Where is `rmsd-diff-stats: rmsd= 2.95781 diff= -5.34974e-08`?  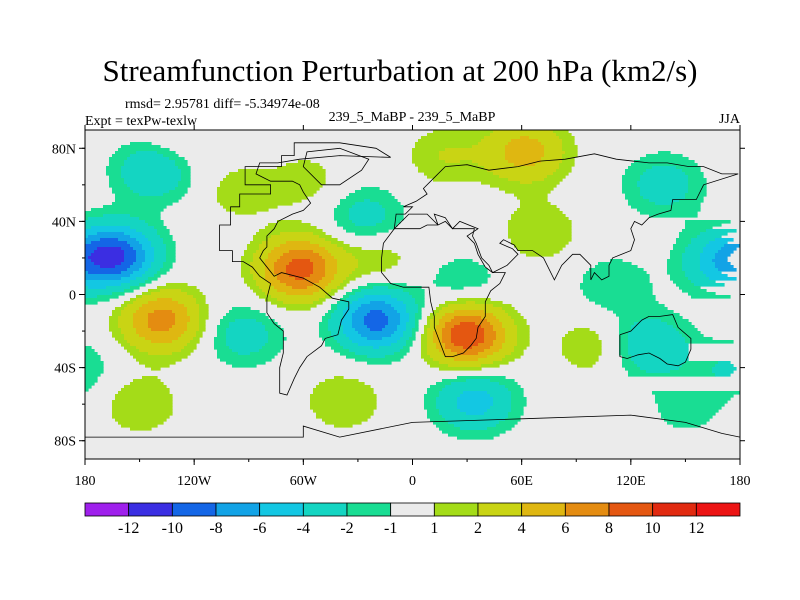
rmsd-diff-stats: rmsd= 2.95781 diff= -5.34974e-08 is located at coordinates (222, 104).